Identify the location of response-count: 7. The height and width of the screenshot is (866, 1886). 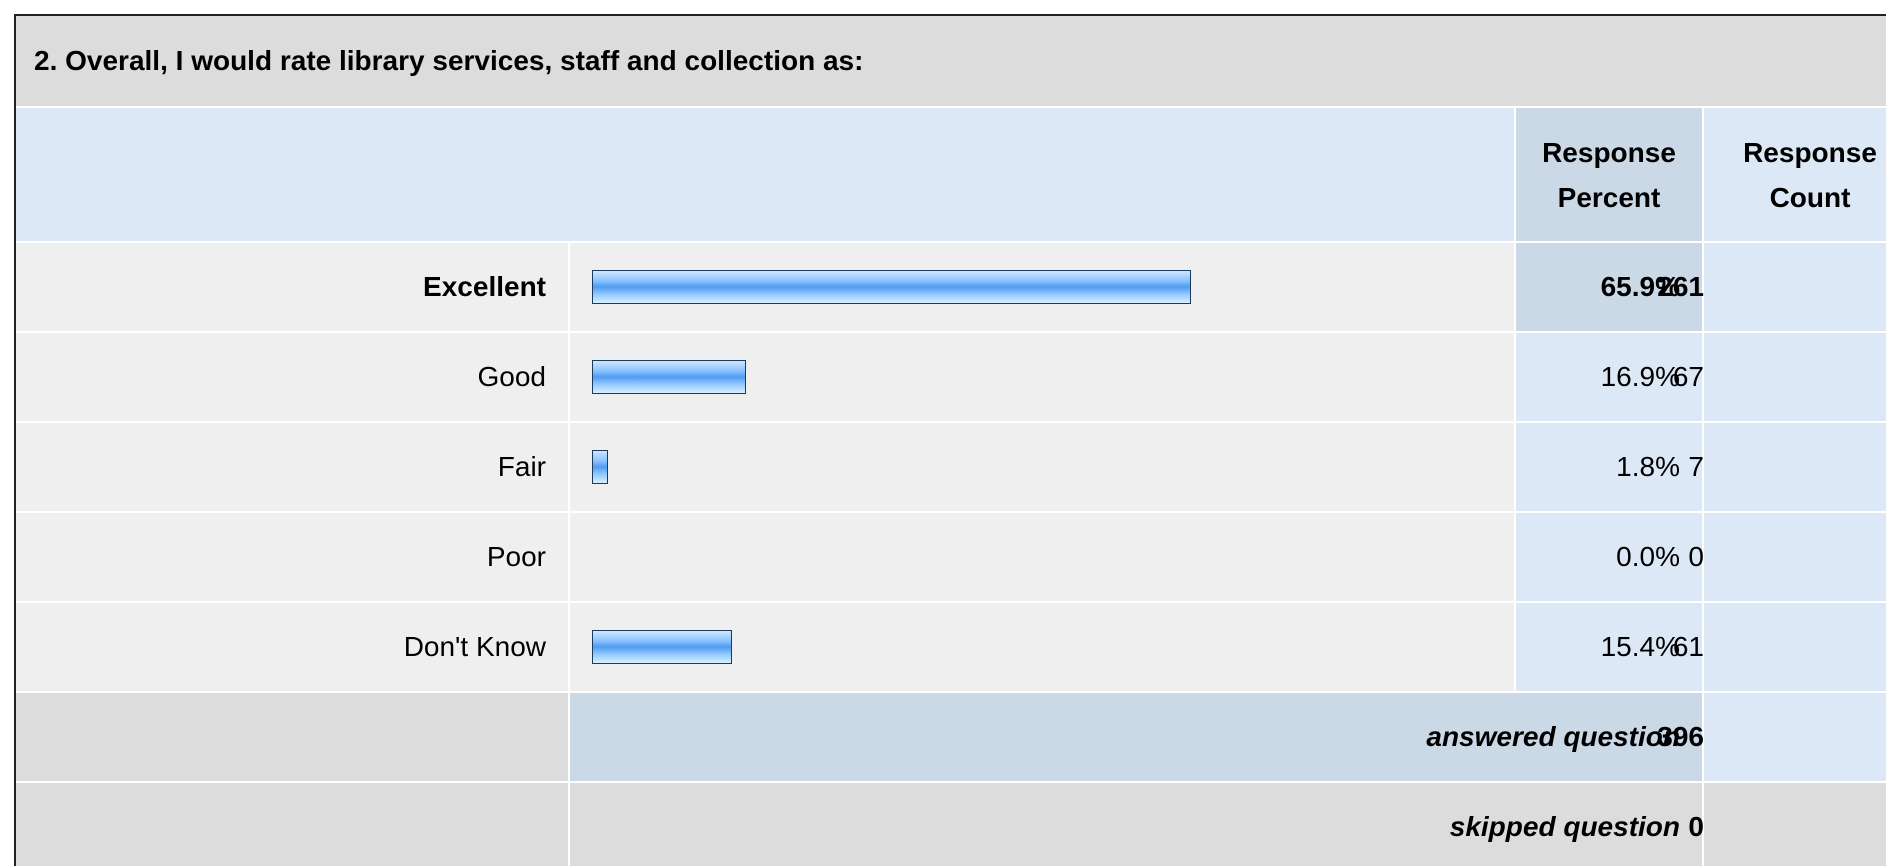
(1787, 467).